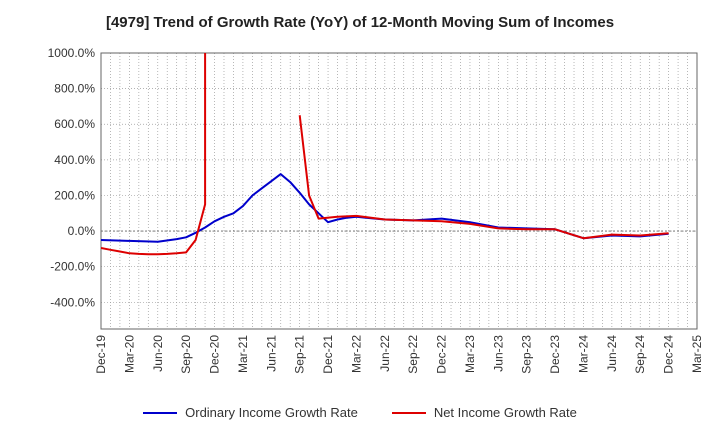 This screenshot has height=440, width=720. What do you see at coordinates (669, 354) in the screenshot?
I see `x-tick-label: Dec-24` at bounding box center [669, 354].